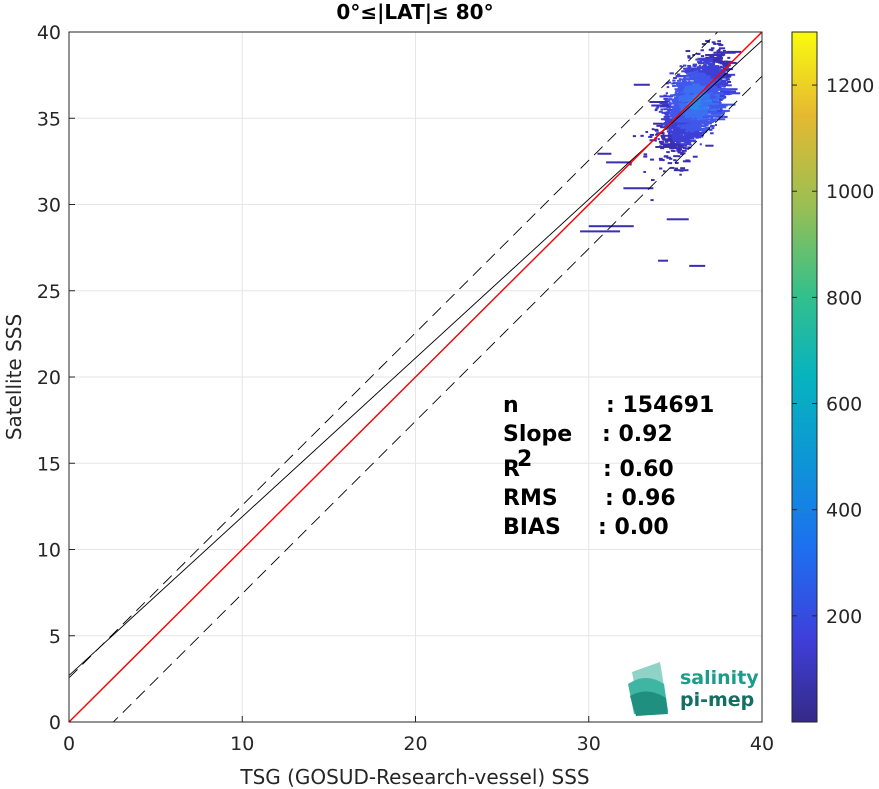  Describe the element at coordinates (833, 351) in the screenshot. I see `colorbar-ticks: 200 400 600 800 1000 1200` at that location.